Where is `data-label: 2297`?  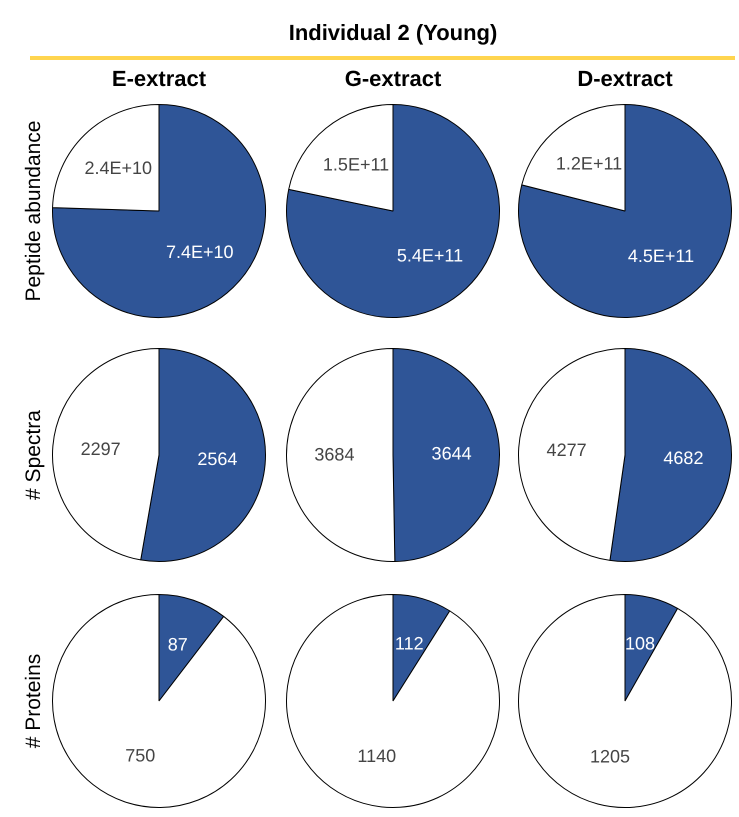
data-label: 2297 is located at coordinates (100, 448).